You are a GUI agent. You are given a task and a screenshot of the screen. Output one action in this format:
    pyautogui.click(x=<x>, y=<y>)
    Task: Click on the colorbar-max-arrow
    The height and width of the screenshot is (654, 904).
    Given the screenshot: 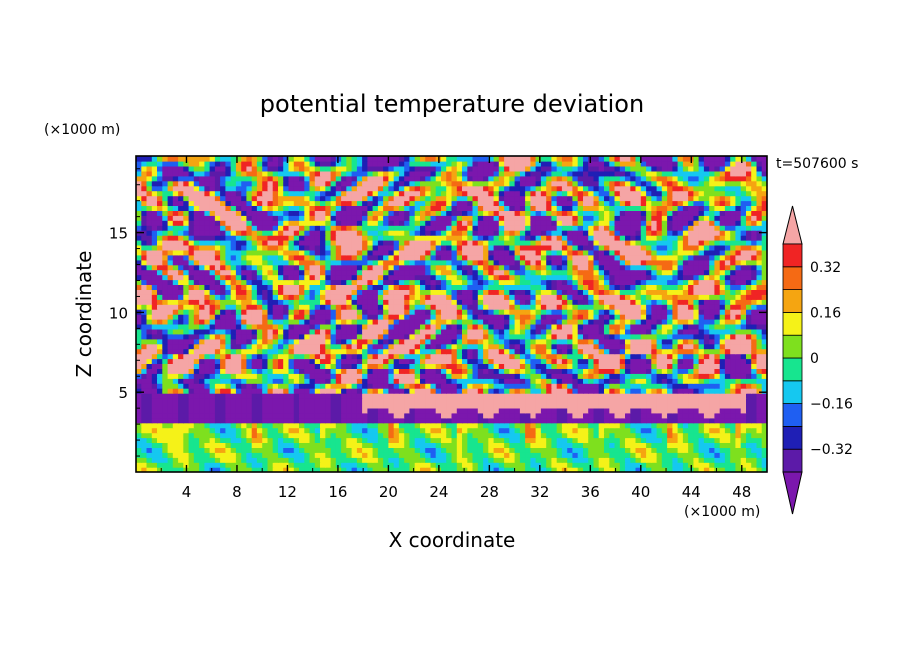 What is the action you would take?
    pyautogui.click(x=792, y=225)
    